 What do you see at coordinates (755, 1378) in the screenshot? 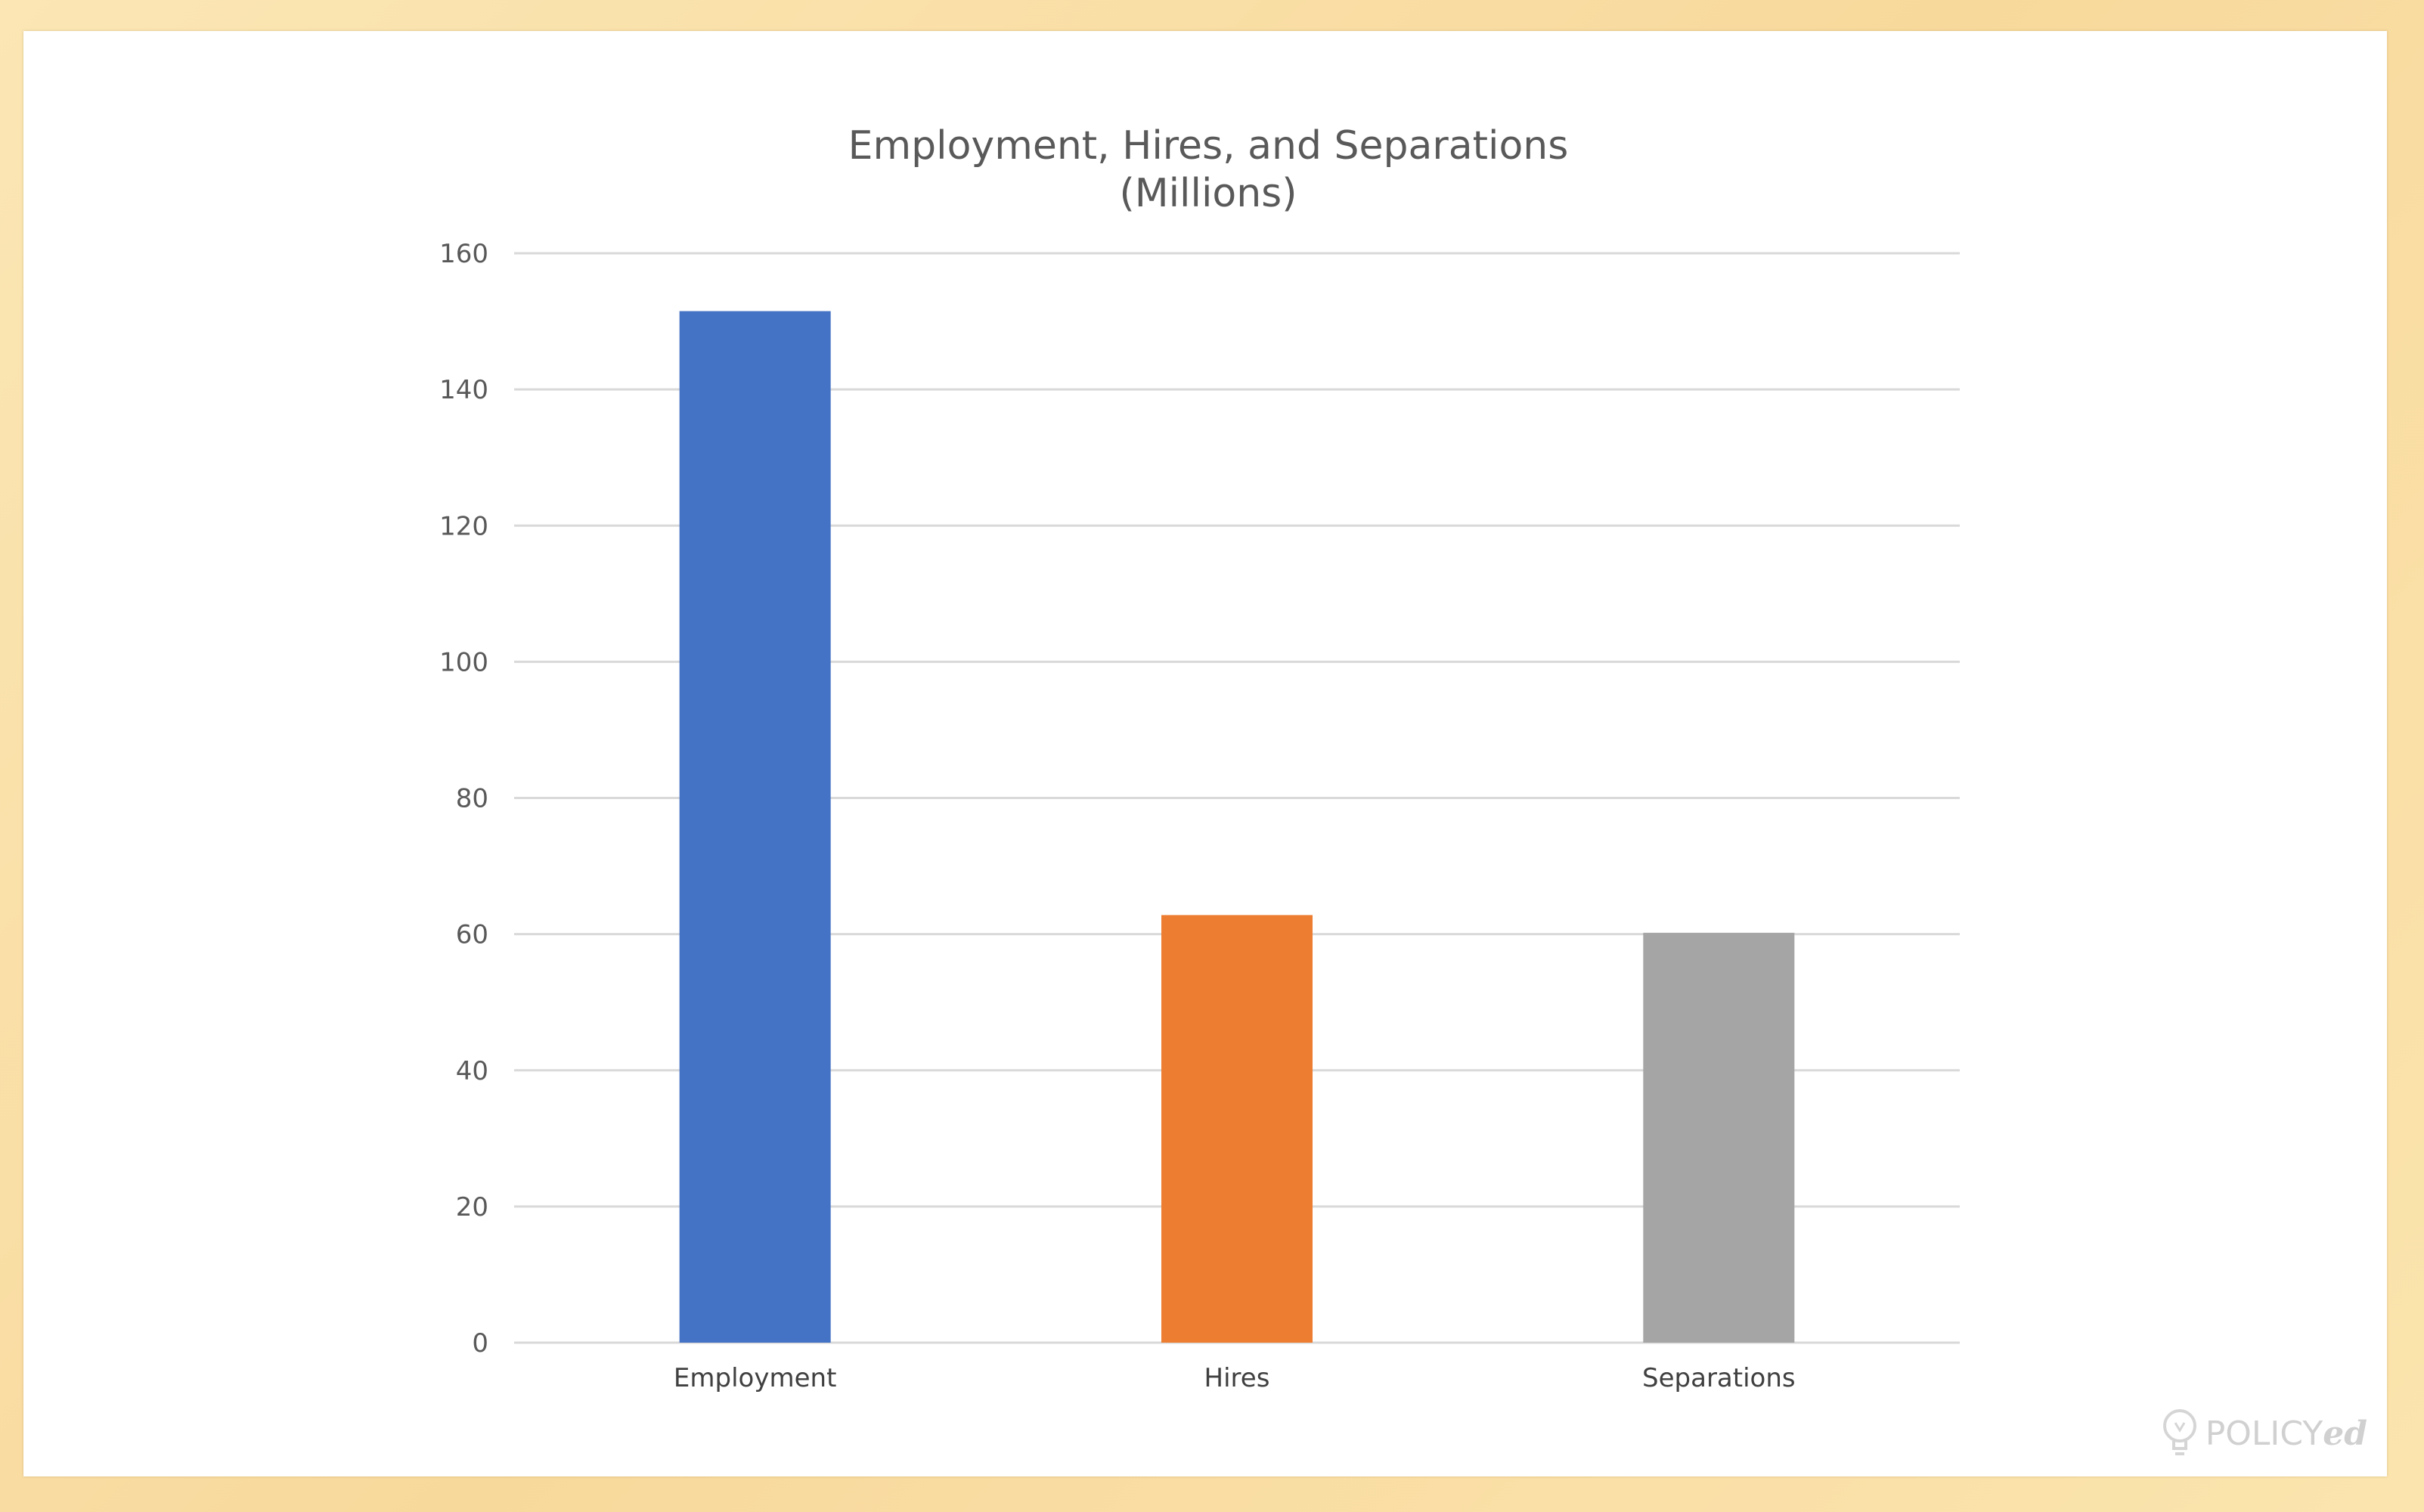
I see `x-category-label: Employment` at bounding box center [755, 1378].